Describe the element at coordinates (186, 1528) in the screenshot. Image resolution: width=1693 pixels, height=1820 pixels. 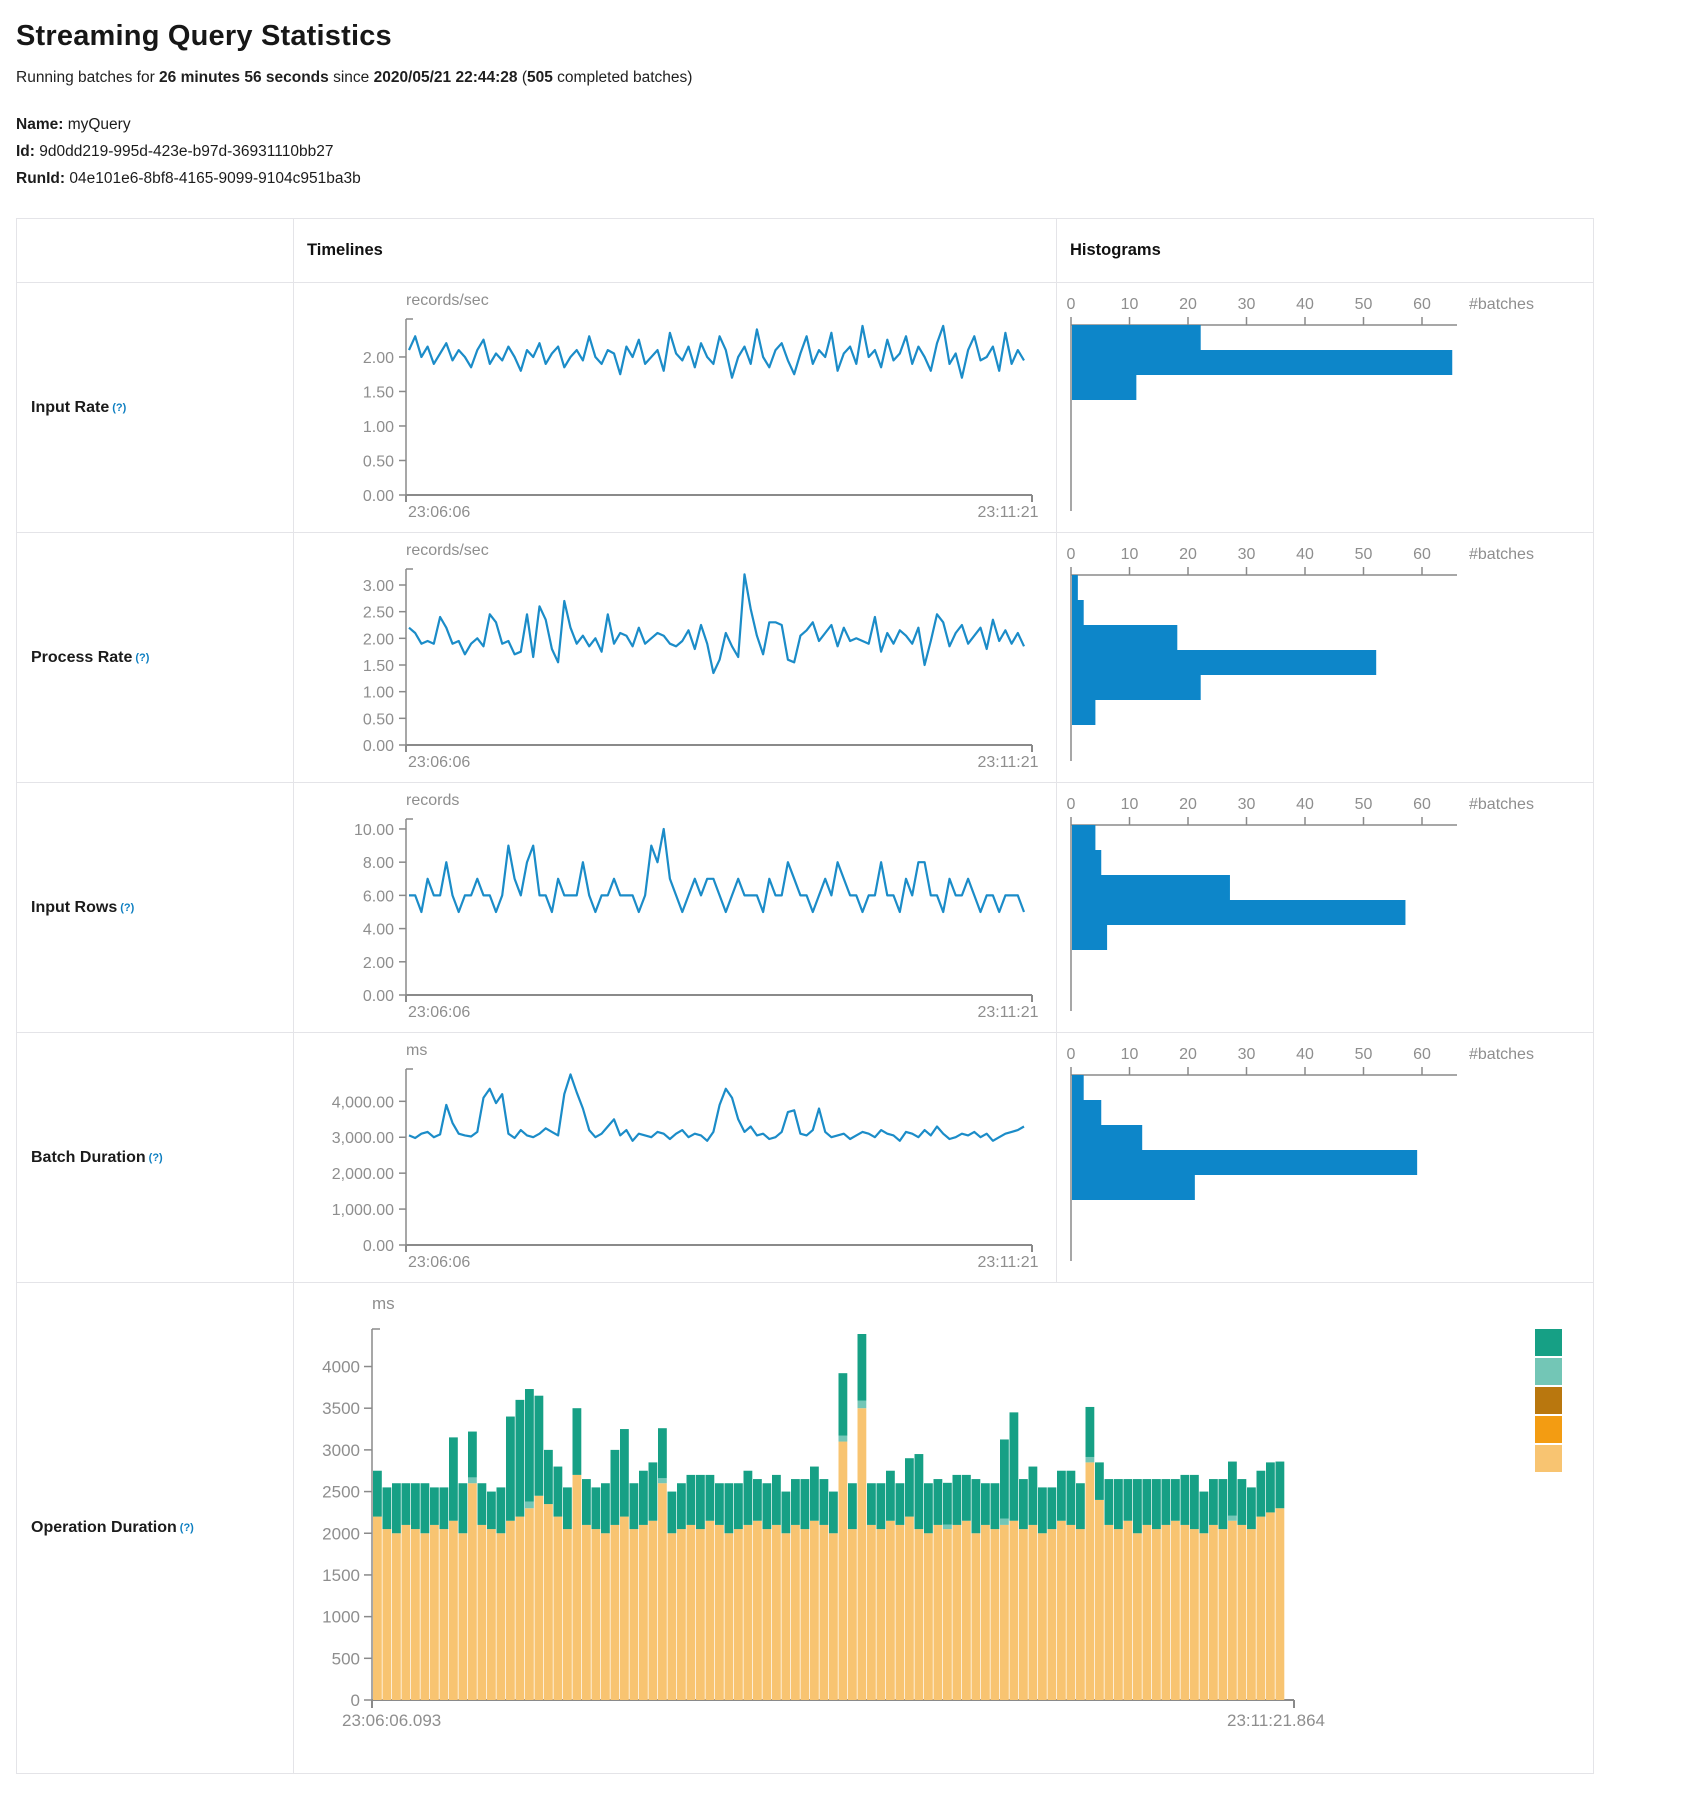
I see `operation-duration-help-icon: (?)` at that location.